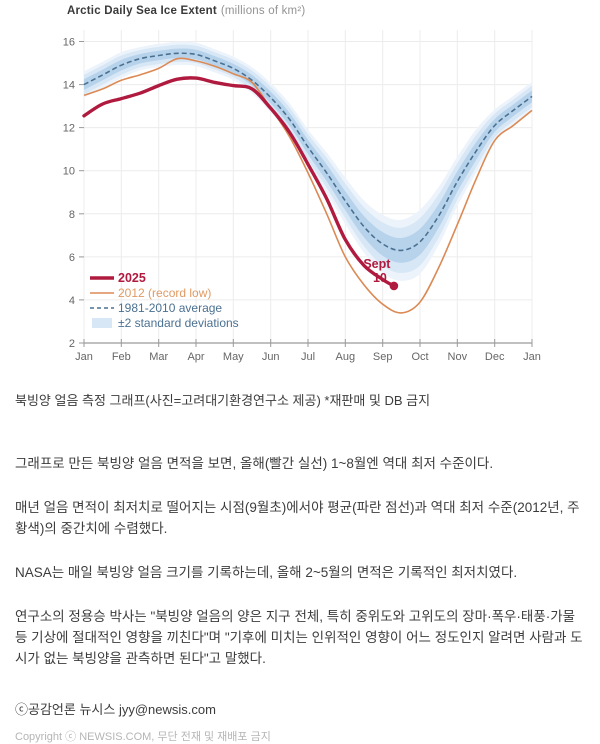 The height and width of the screenshot is (744, 600). What do you see at coordinates (69, 129) in the screenshot?
I see `y-axis-label: 12` at bounding box center [69, 129].